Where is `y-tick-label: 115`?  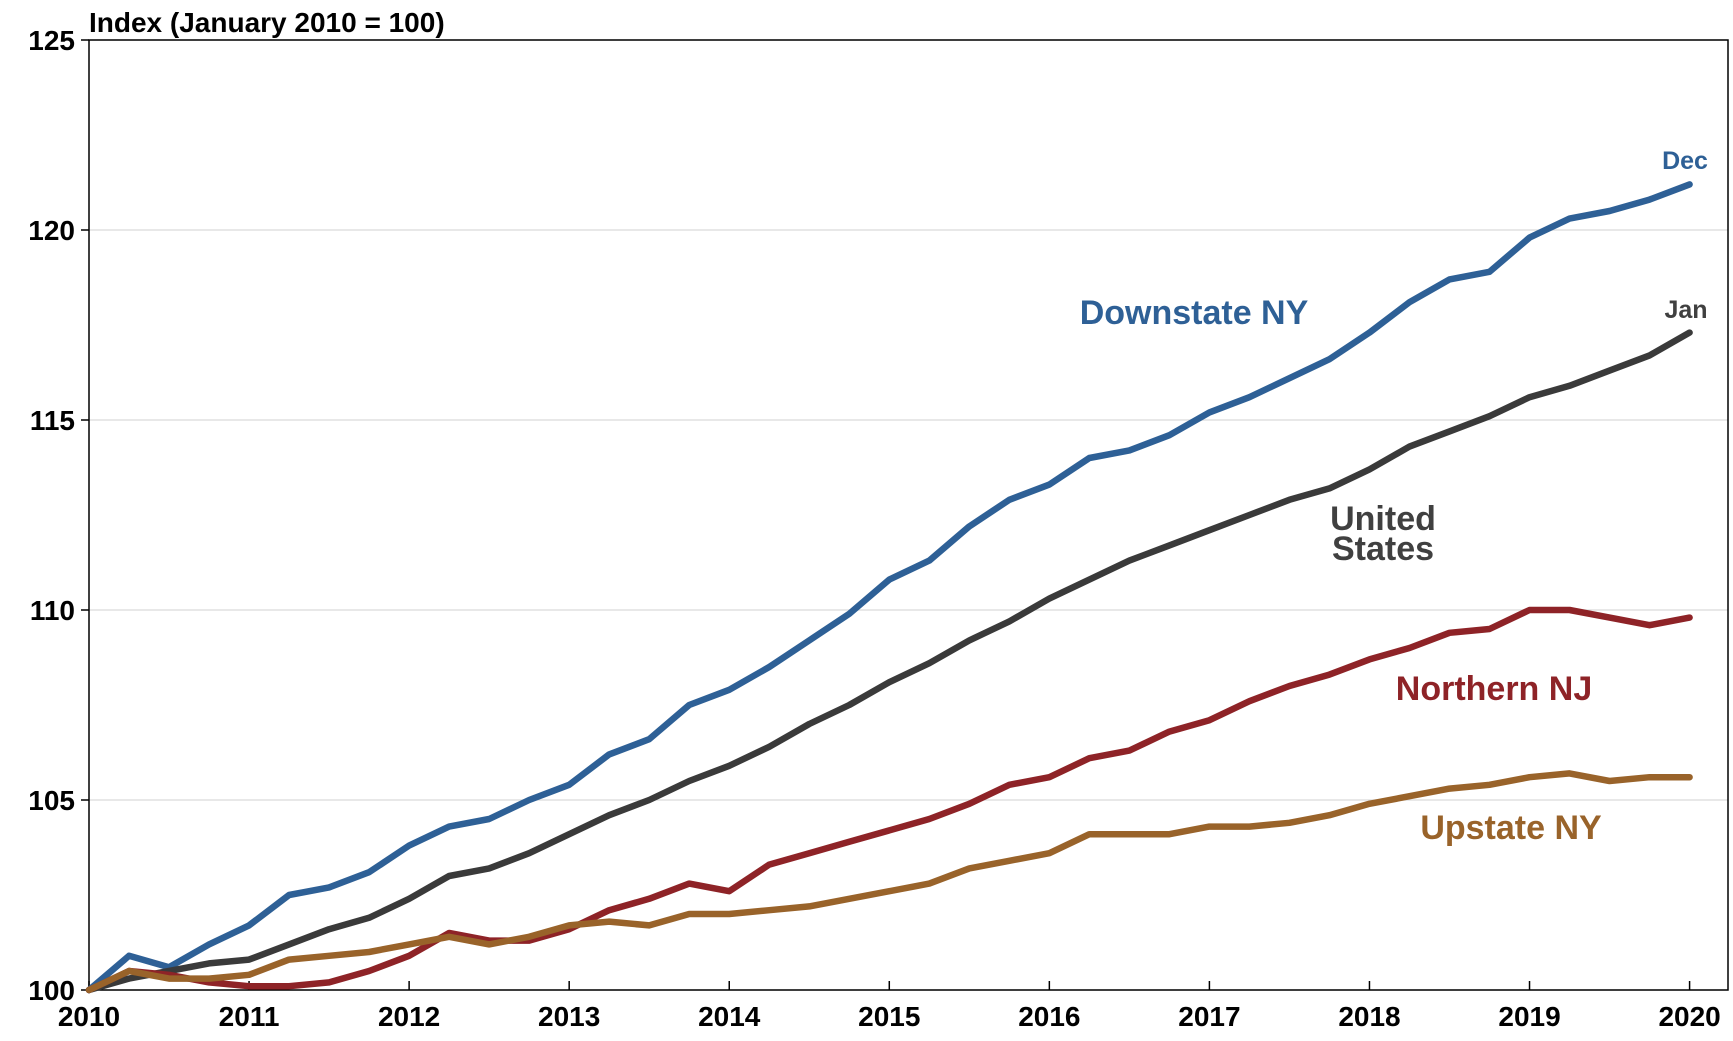
y-tick-label: 115 is located at coordinates (52, 420).